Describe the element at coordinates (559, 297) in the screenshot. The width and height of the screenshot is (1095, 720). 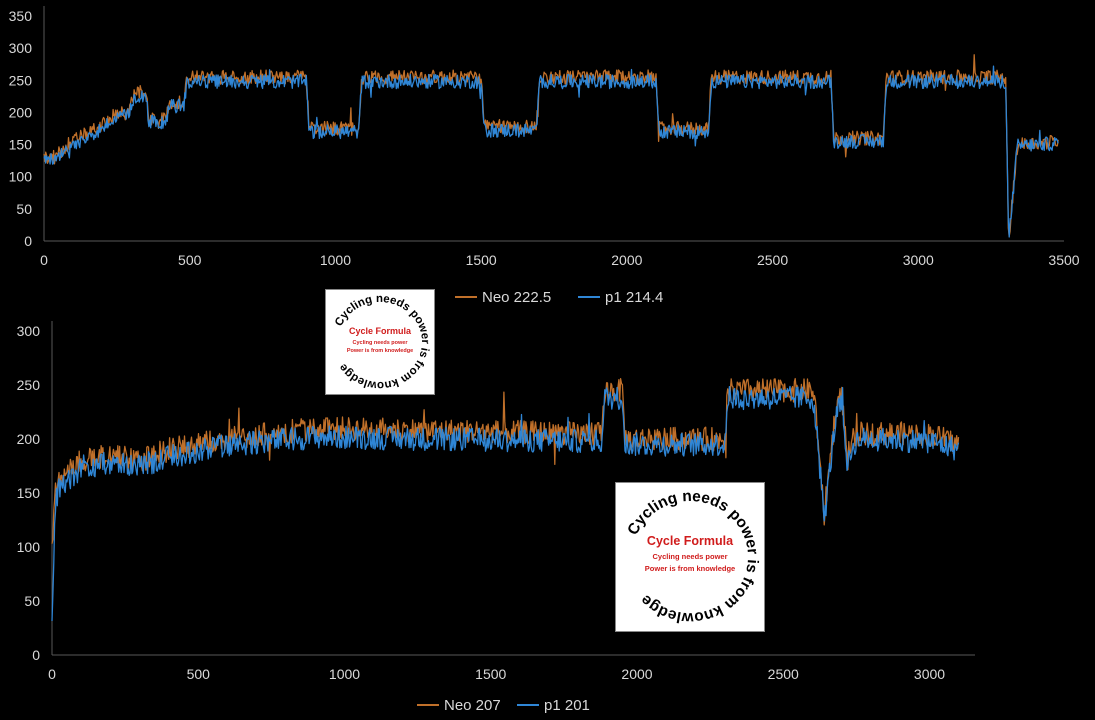
I see `chart-top-legend: Neo 222.5 p1 214.4` at that location.